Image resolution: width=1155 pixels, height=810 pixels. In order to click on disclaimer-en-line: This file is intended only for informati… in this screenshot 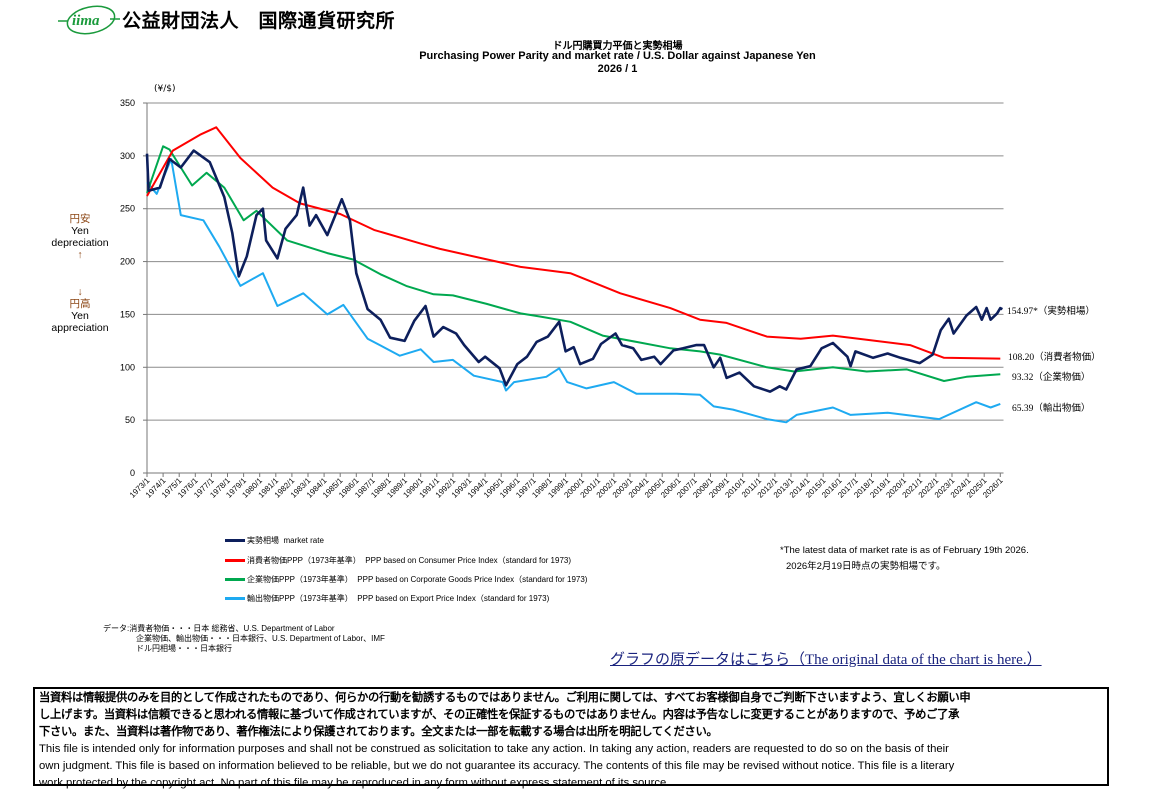, I will do `click(494, 749)`.